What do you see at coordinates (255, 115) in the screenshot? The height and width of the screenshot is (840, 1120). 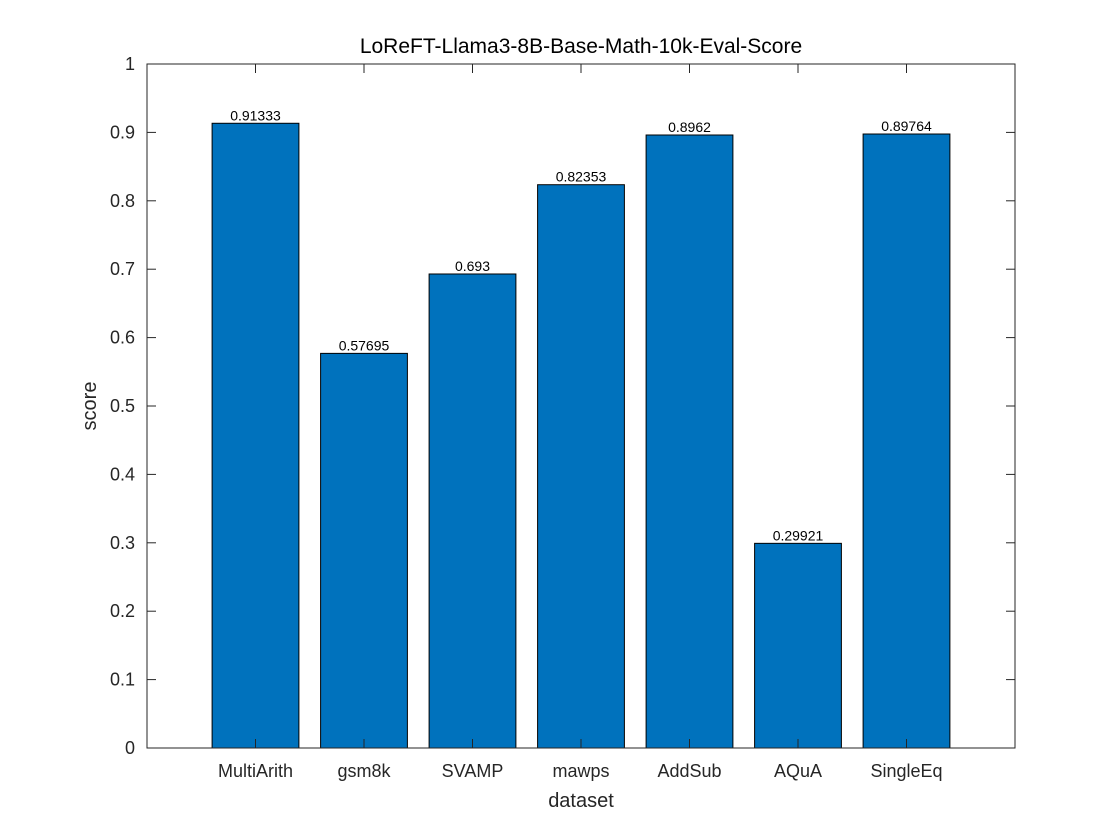 I see `value-label-multiarith: 0.91333` at bounding box center [255, 115].